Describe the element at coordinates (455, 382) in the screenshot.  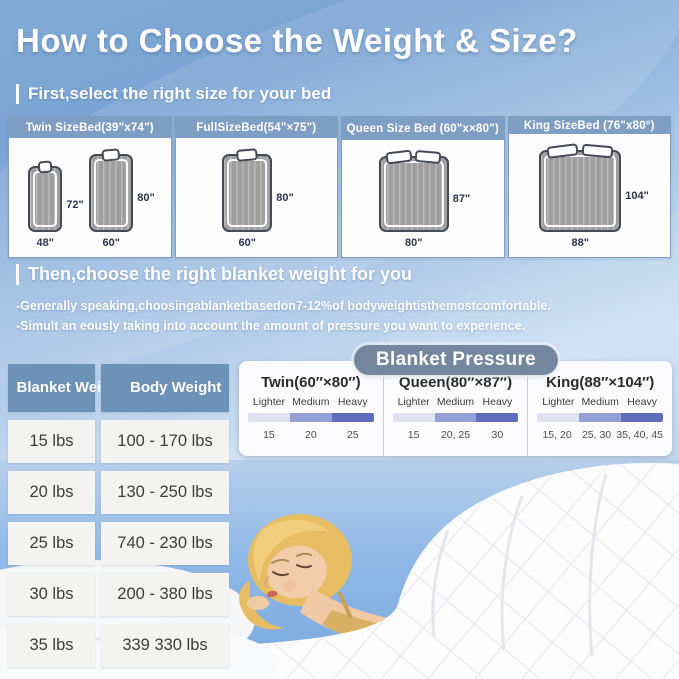
I see `pressure-size-title: Queen(80″×87″)` at that location.